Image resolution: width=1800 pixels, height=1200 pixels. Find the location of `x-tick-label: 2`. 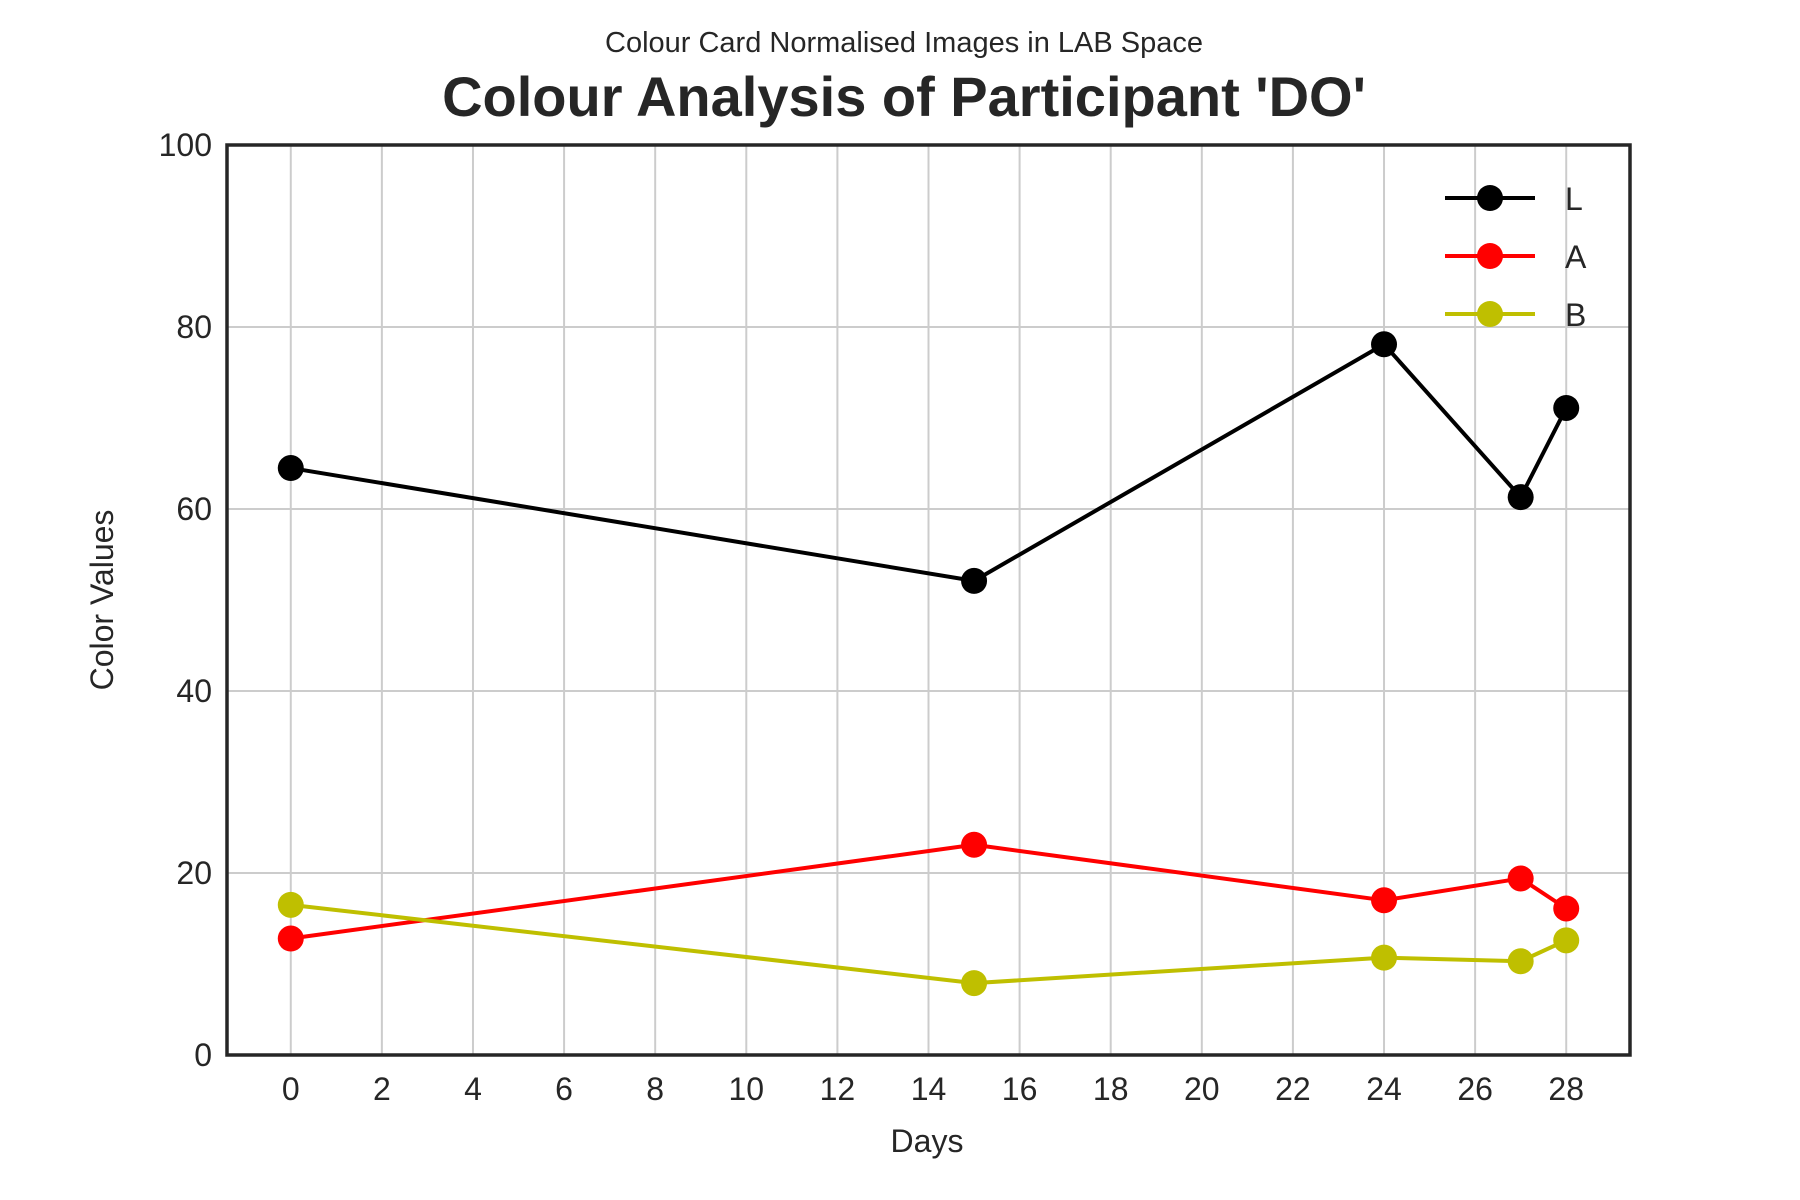

x-tick-label: 2 is located at coordinates (382, 1089).